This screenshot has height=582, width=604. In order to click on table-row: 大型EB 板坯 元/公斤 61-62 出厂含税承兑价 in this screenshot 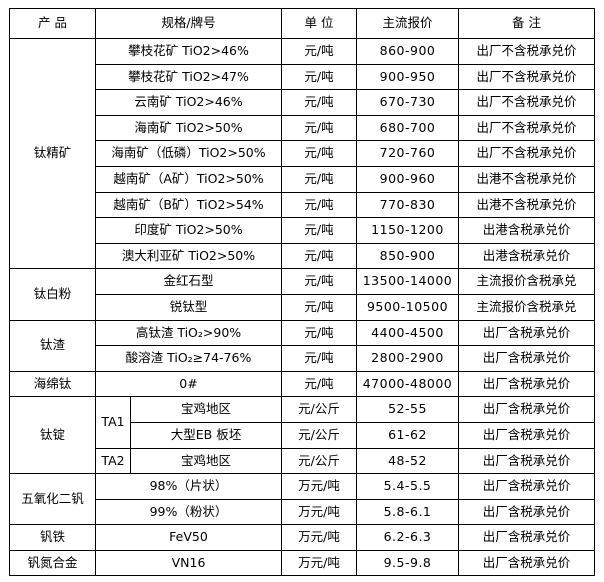, I will do `click(302, 435)`.